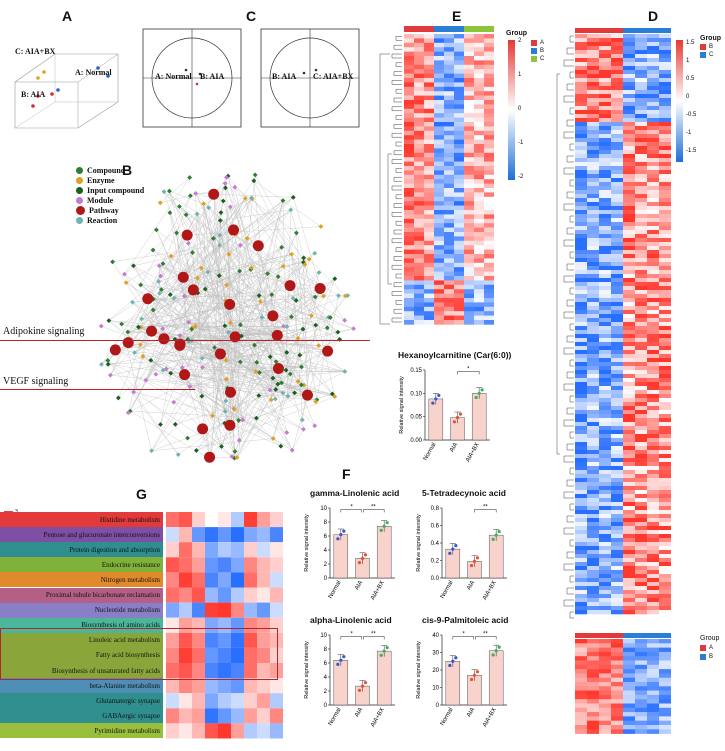 This screenshot has height=751, width=725. What do you see at coordinates (362, 558) in the screenshot?
I see `data-point` at bounding box center [362, 558].